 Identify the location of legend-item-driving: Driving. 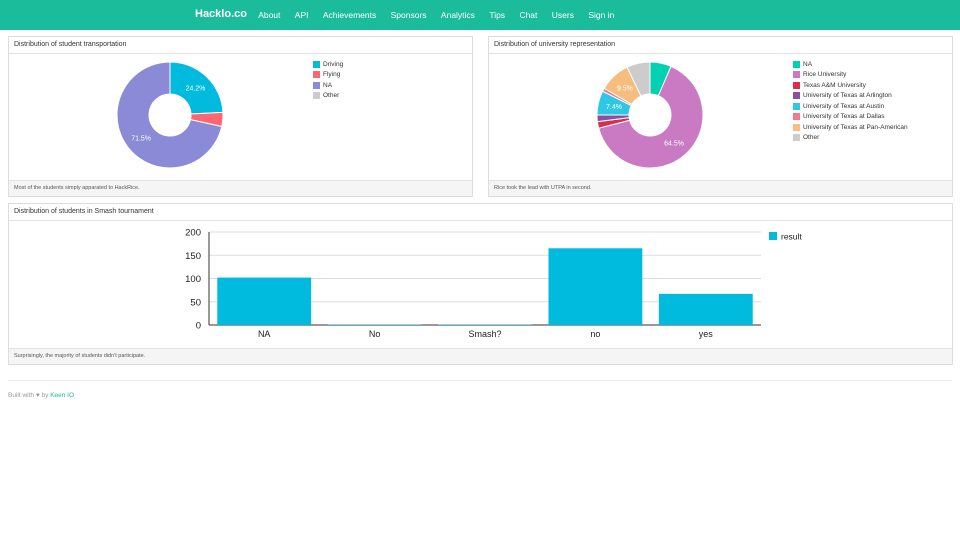
(328, 64).